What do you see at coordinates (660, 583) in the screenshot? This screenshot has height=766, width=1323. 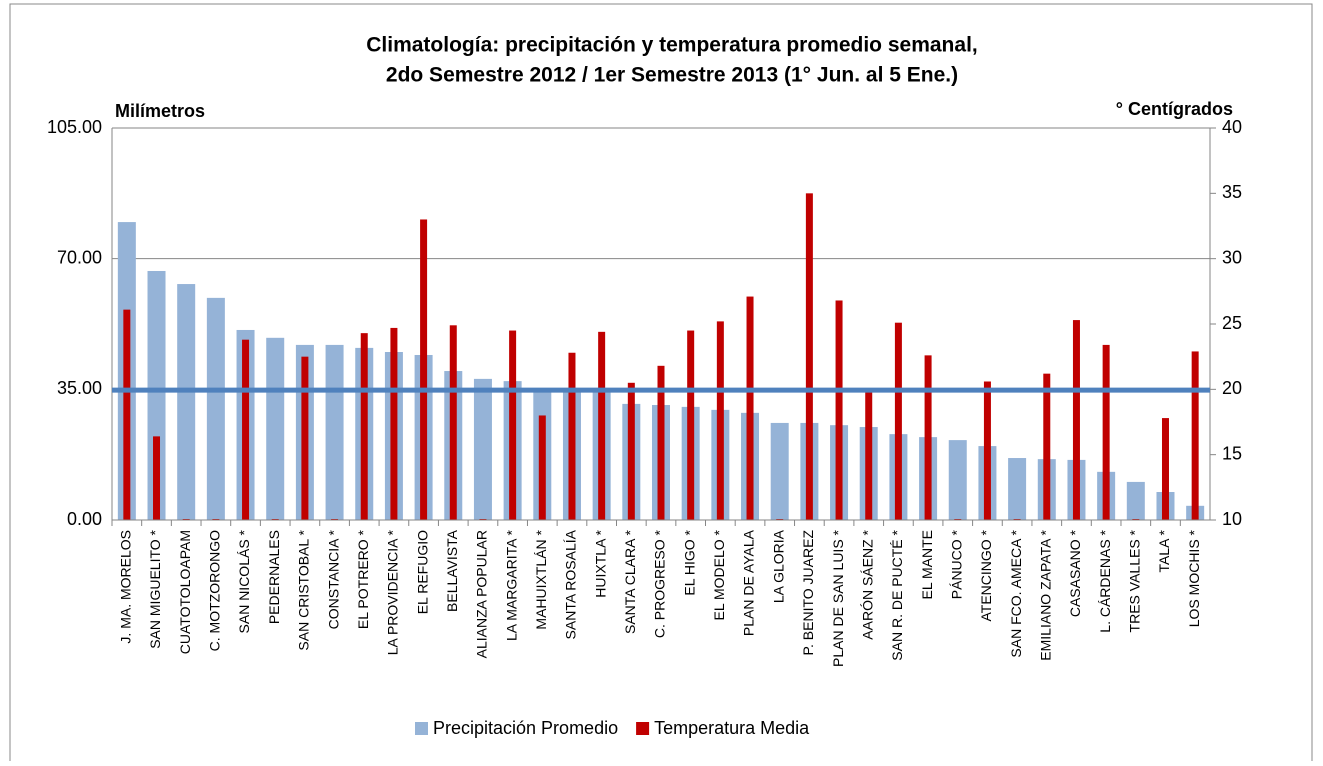 I see `x-tick-label: C. PROGRESO *` at bounding box center [660, 583].